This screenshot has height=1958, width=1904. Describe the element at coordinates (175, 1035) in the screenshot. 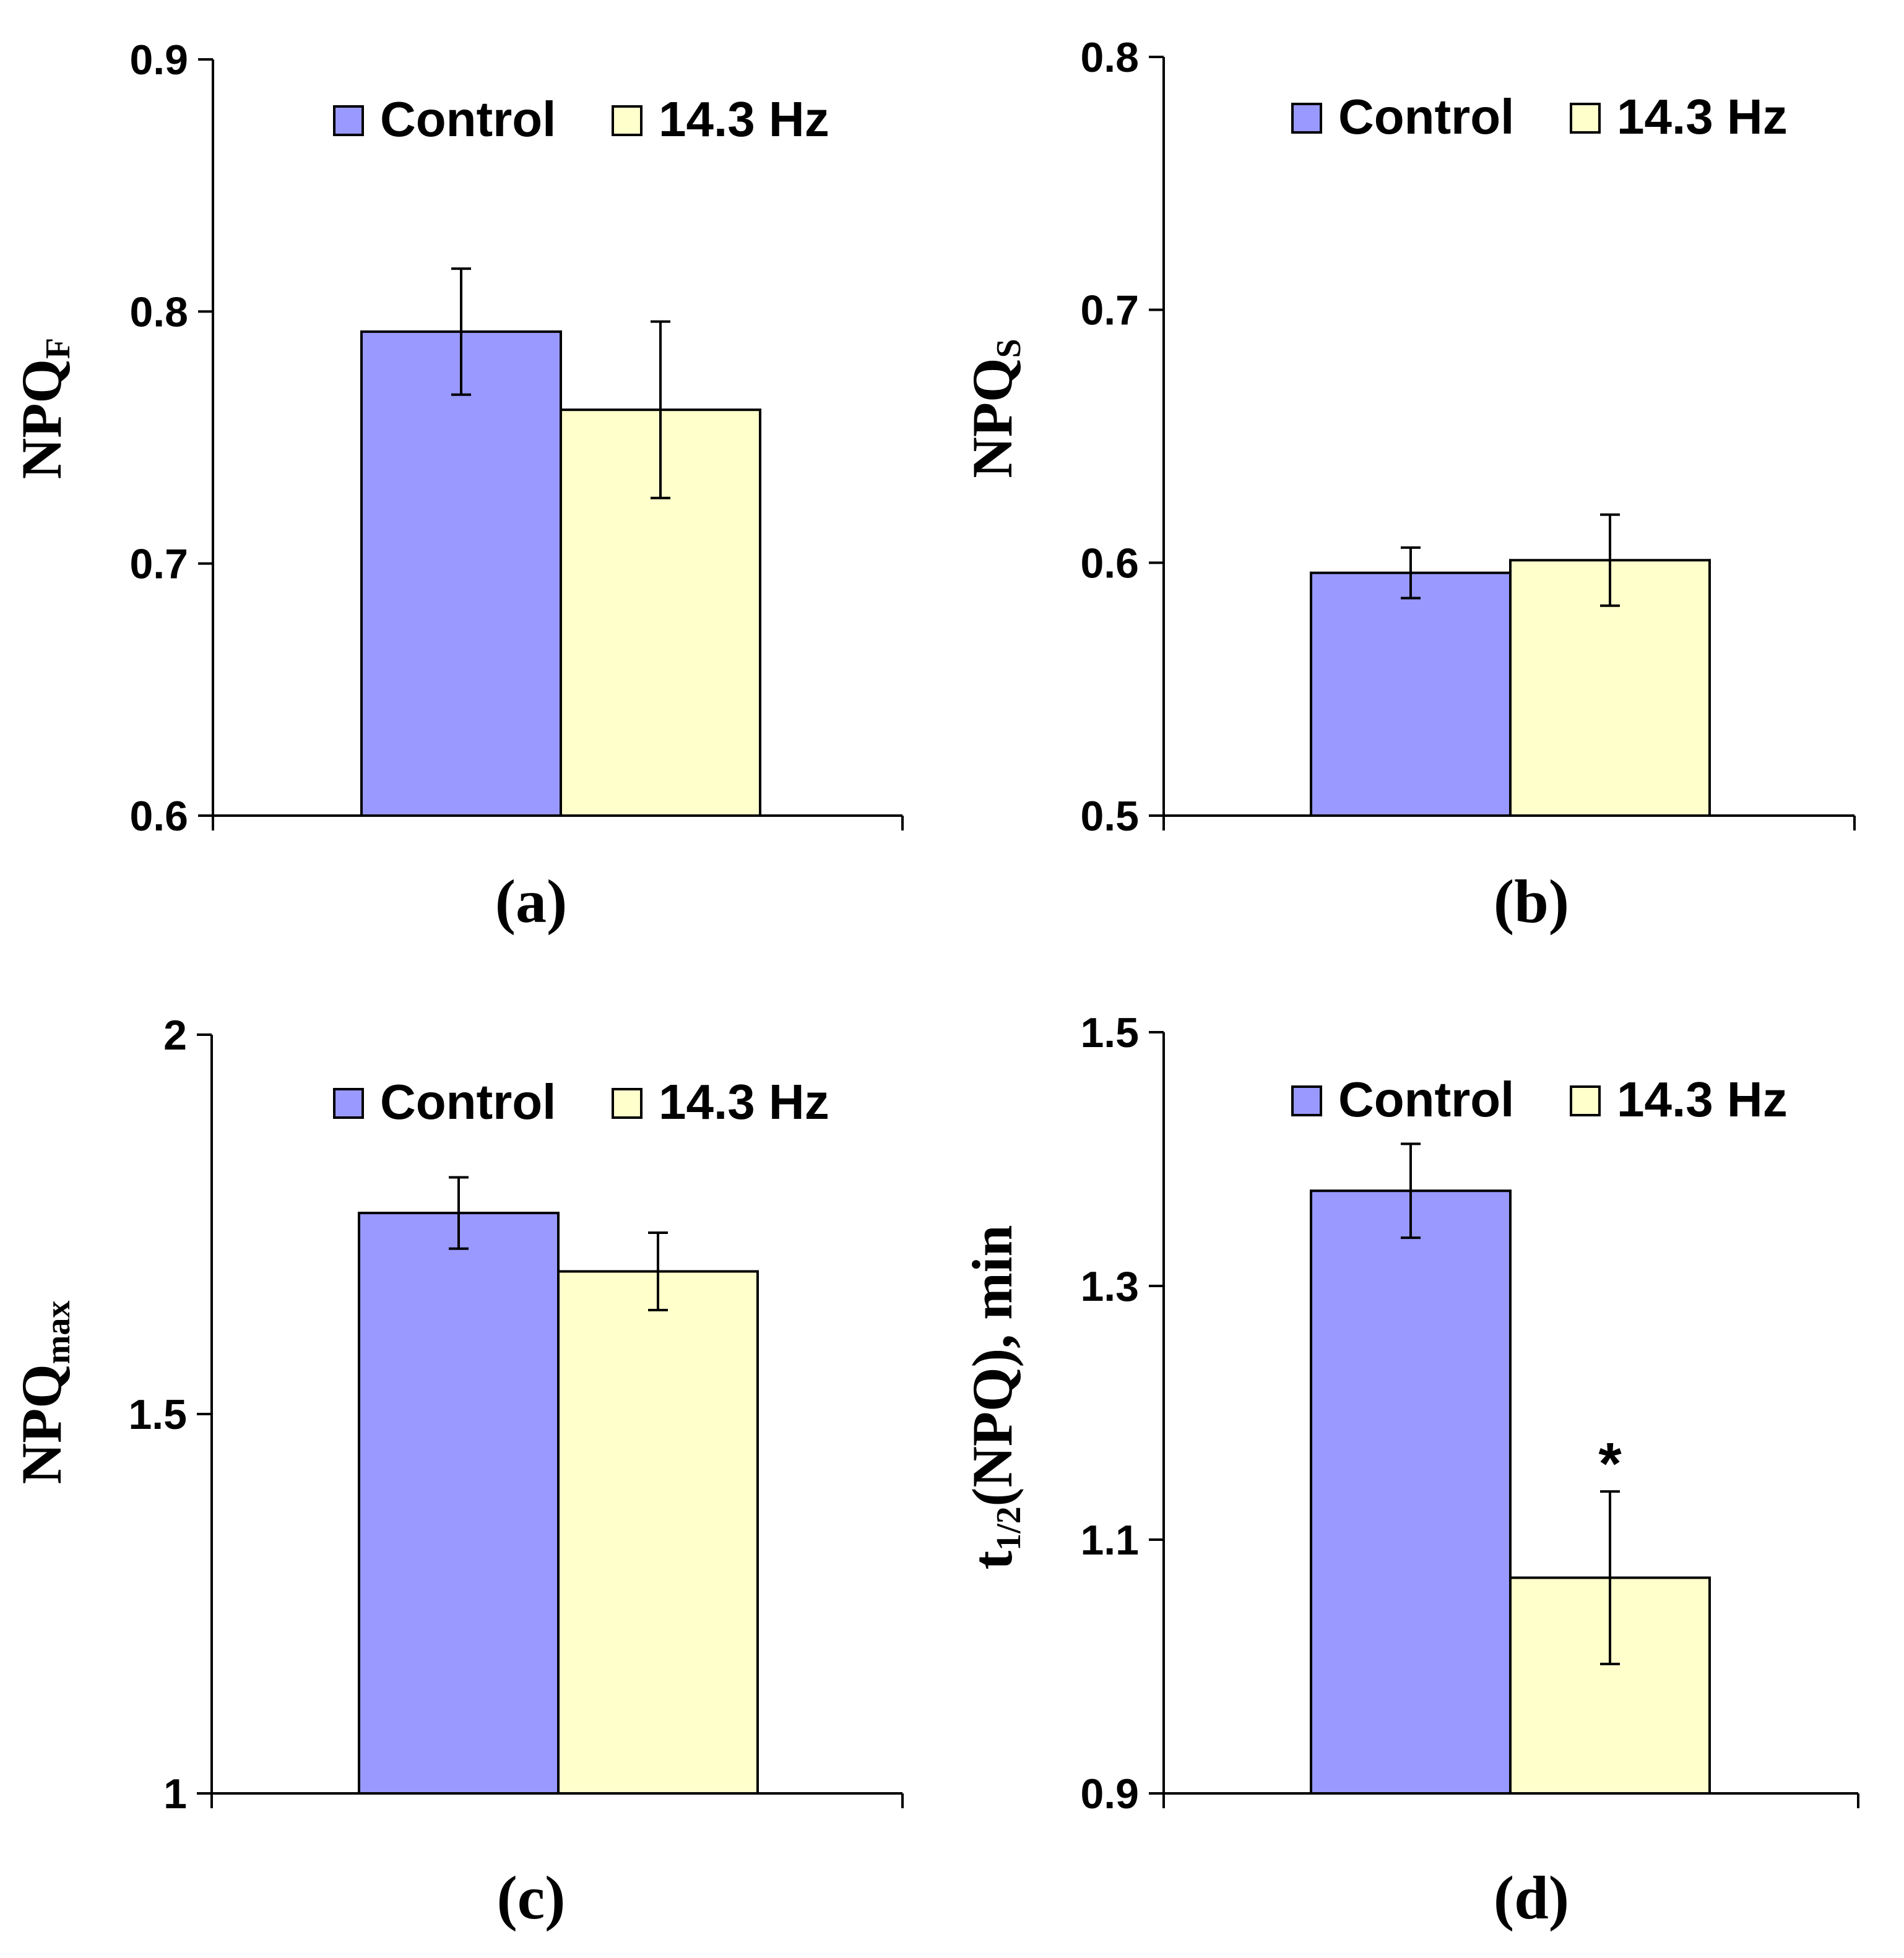

I see `y-tick-label: 2` at that location.